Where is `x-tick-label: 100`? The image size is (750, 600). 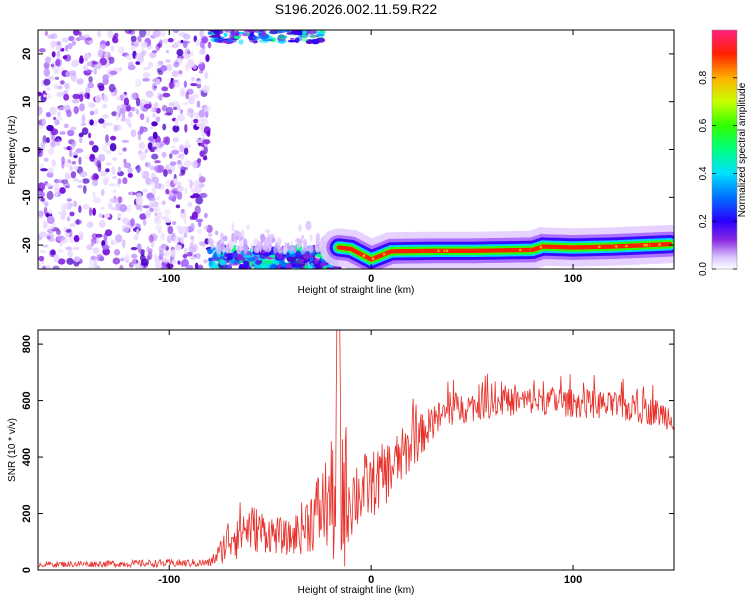
x-tick-label: 100 is located at coordinates (573, 279).